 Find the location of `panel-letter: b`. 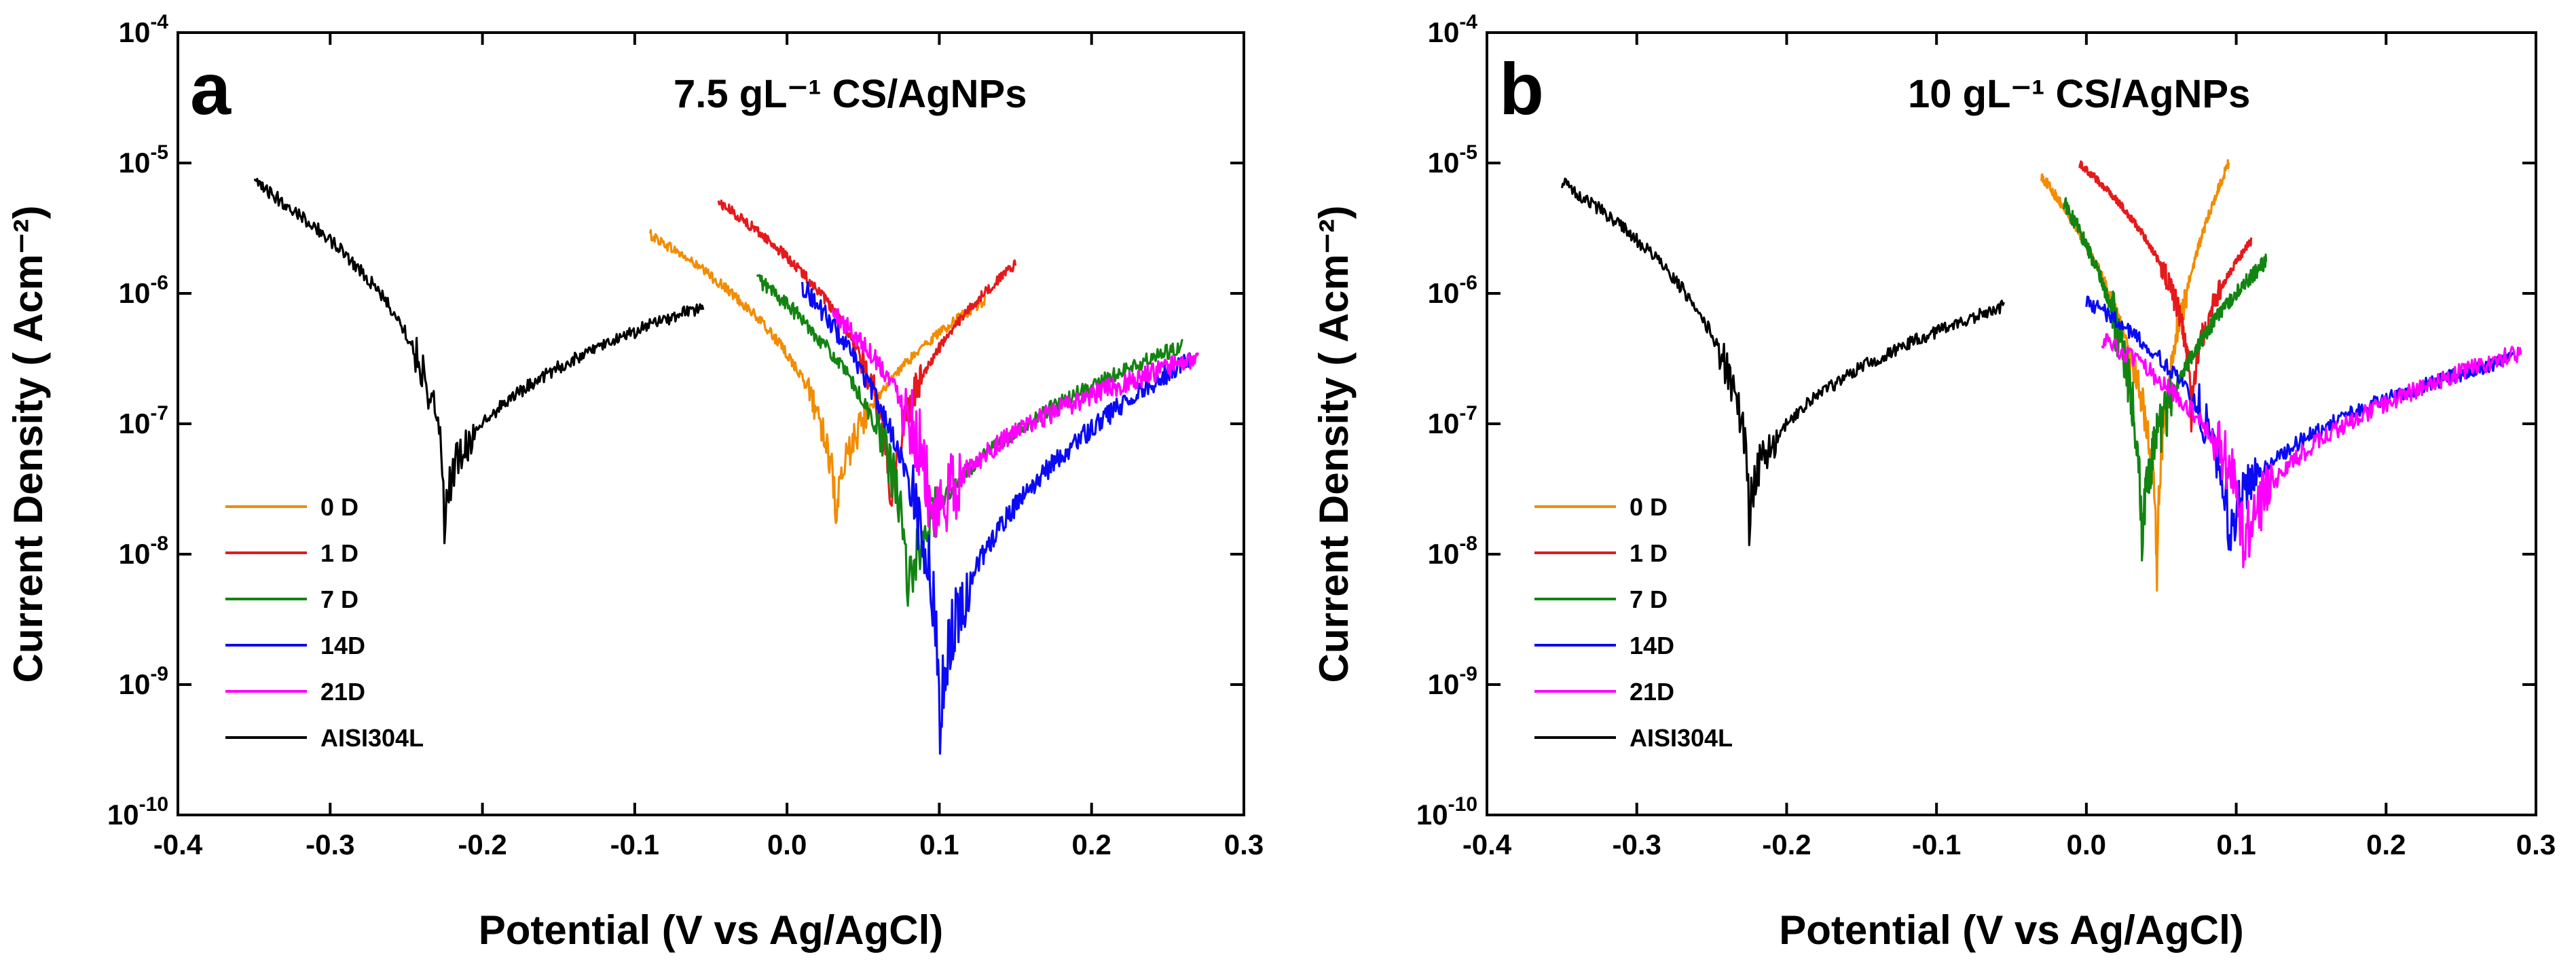

panel-letter: b is located at coordinates (1522, 89).